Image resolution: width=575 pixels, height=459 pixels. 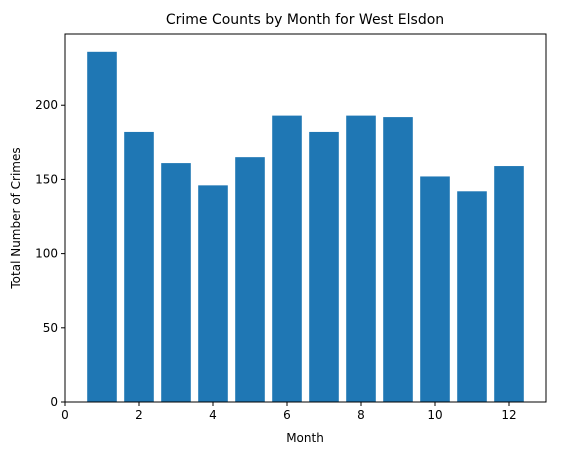 I want to click on y-tick-label-100: 100, so click(x=46, y=254).